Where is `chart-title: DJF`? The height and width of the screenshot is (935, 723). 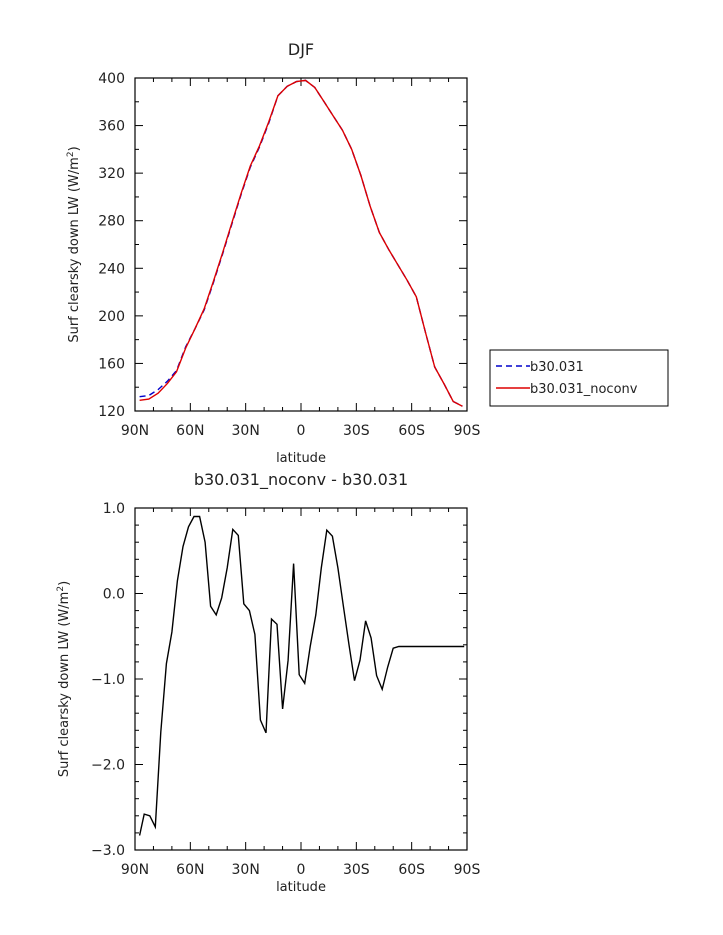
chart-title: DJF is located at coordinates (301, 49).